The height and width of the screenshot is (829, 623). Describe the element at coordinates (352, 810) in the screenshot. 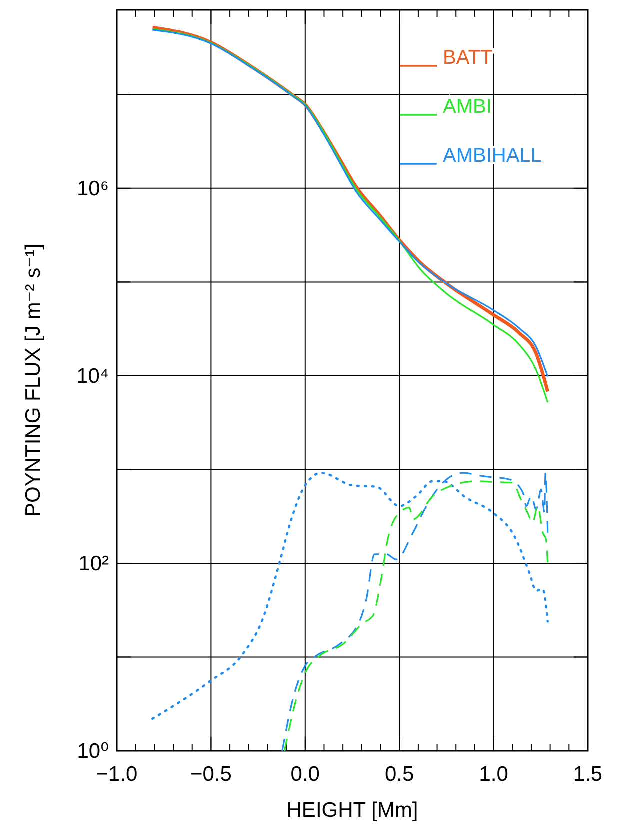

I see `x-axis-title: HEIGHT [Mm]` at that location.